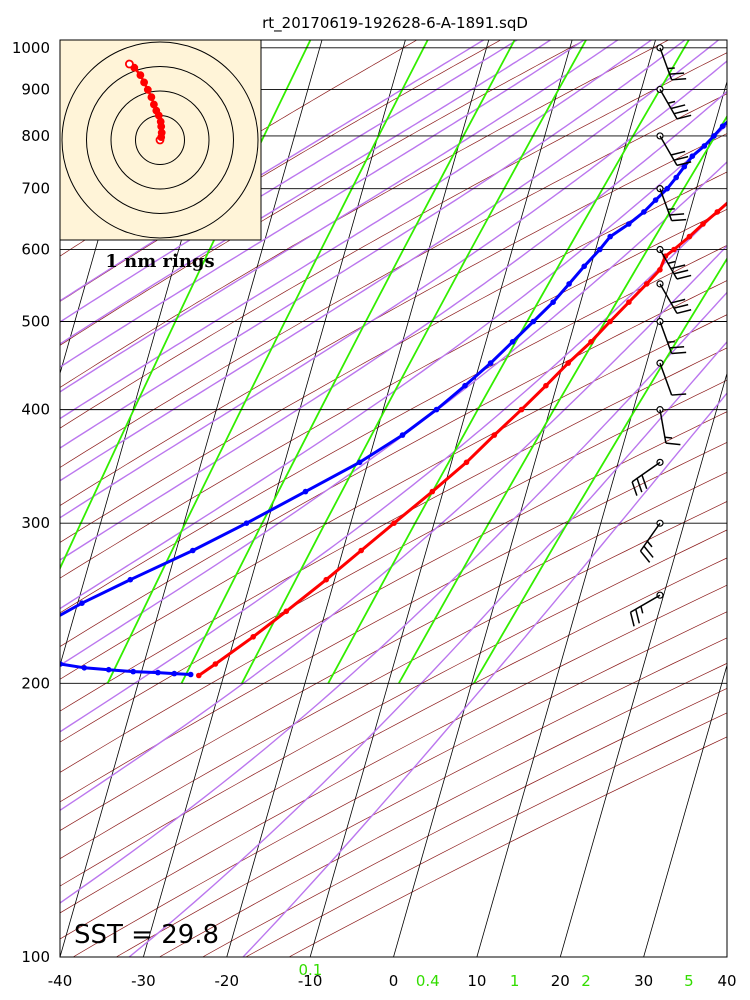 This screenshot has height=1000, width=750. I want to click on mixing-ratio-label: 0.4, so click(428, 981).